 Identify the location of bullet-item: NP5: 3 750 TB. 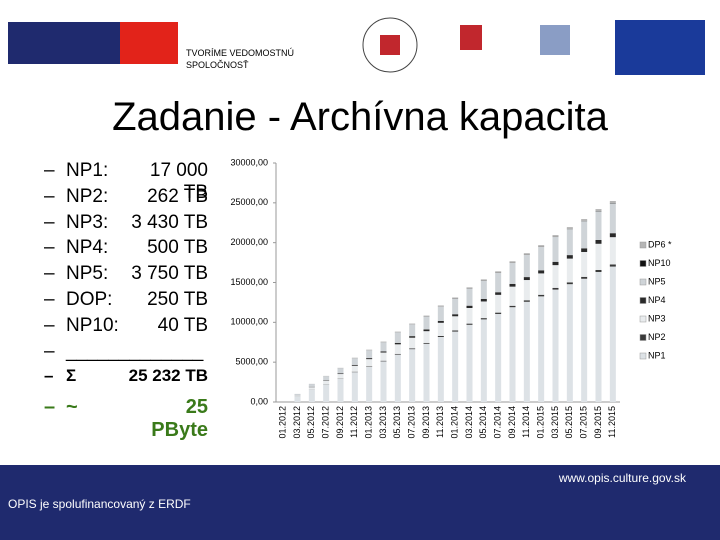
(126, 276).